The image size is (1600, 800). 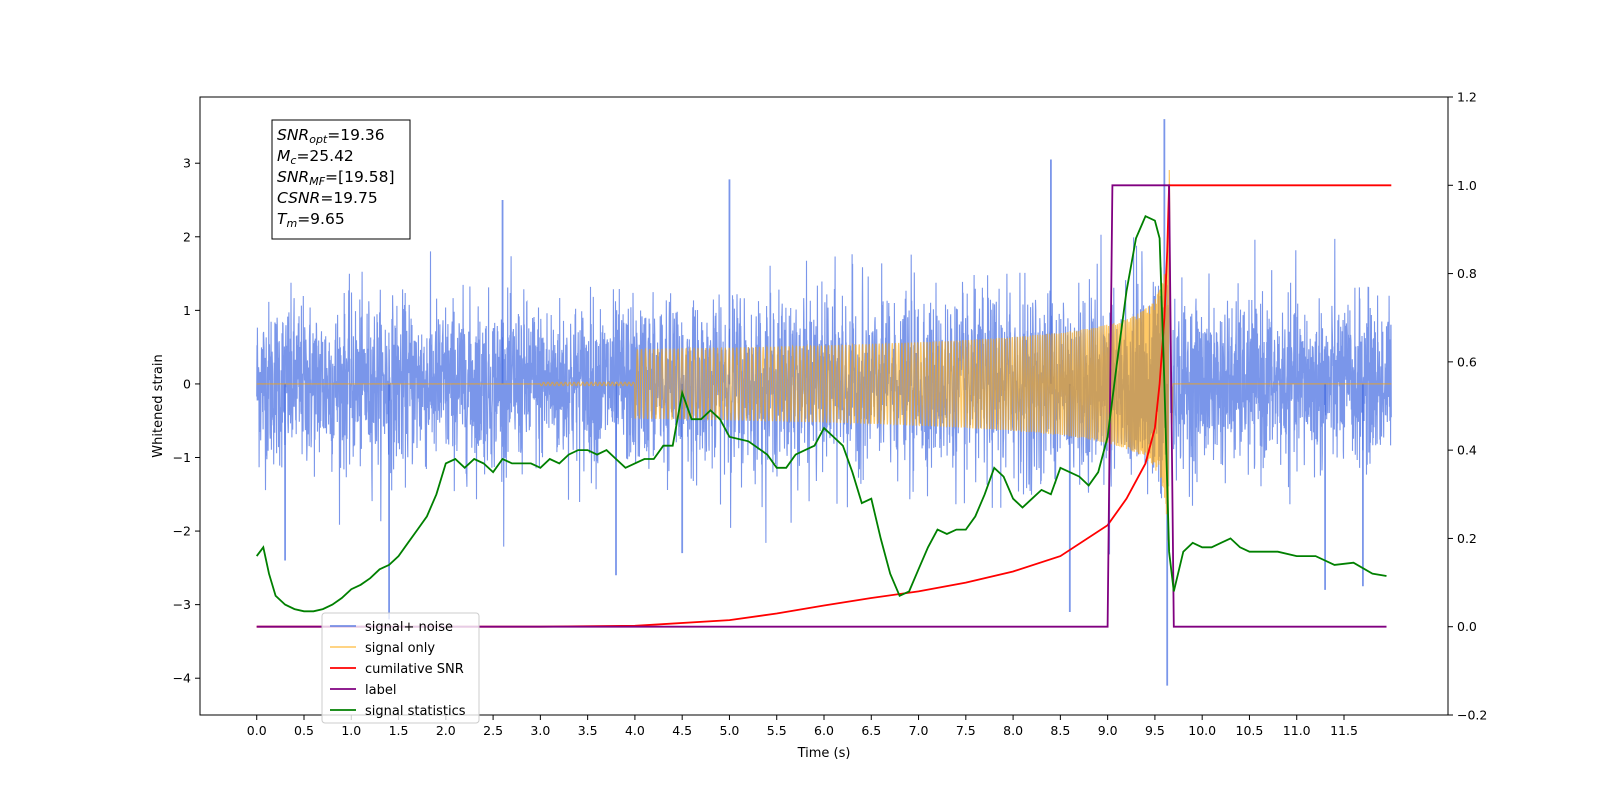 What do you see at coordinates (1202, 730) in the screenshot?
I see `x-tick-label: 10.0` at bounding box center [1202, 730].